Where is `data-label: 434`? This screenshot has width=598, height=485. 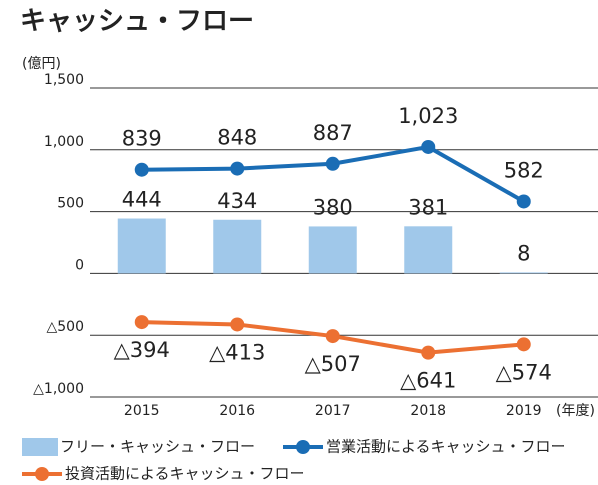
data-label: 434 is located at coordinates (237, 201).